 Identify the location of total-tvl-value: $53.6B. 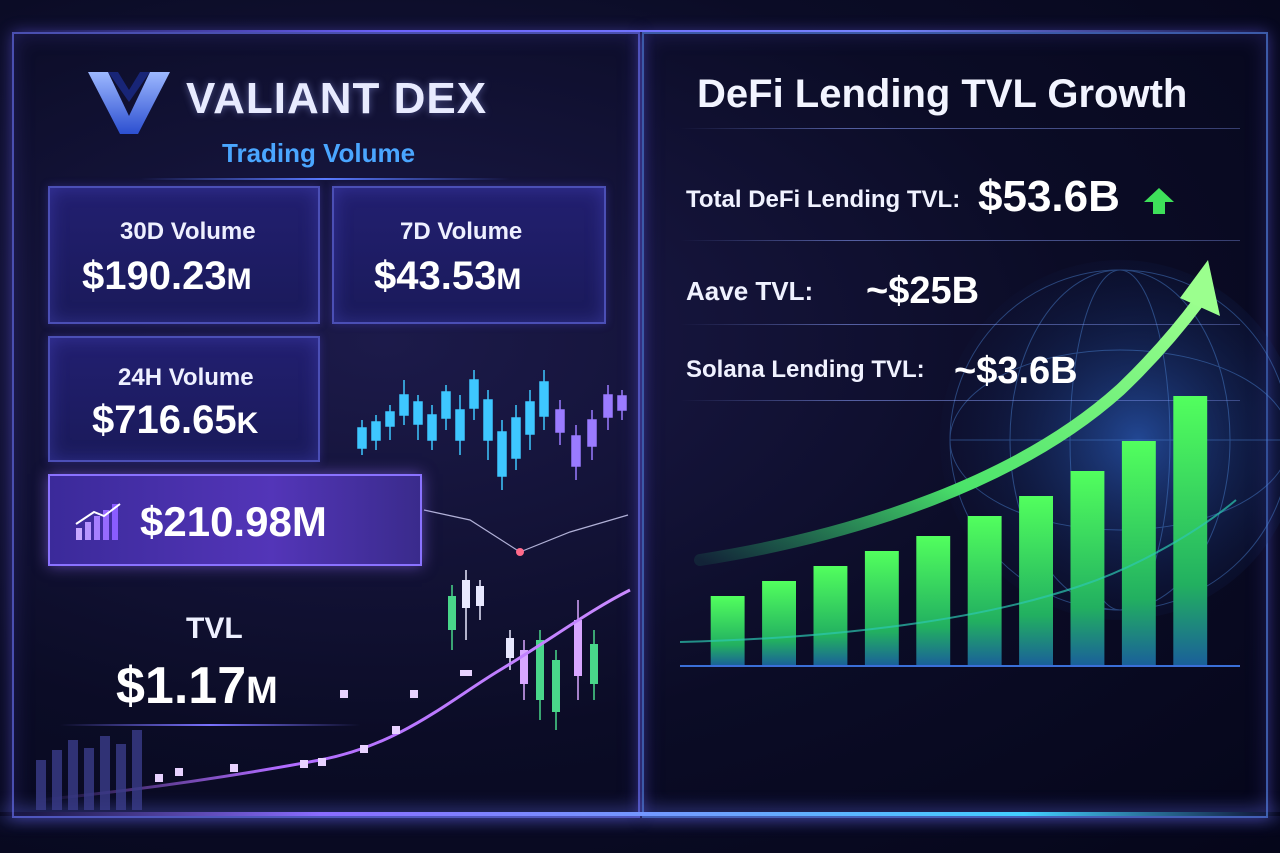
(1049, 196).